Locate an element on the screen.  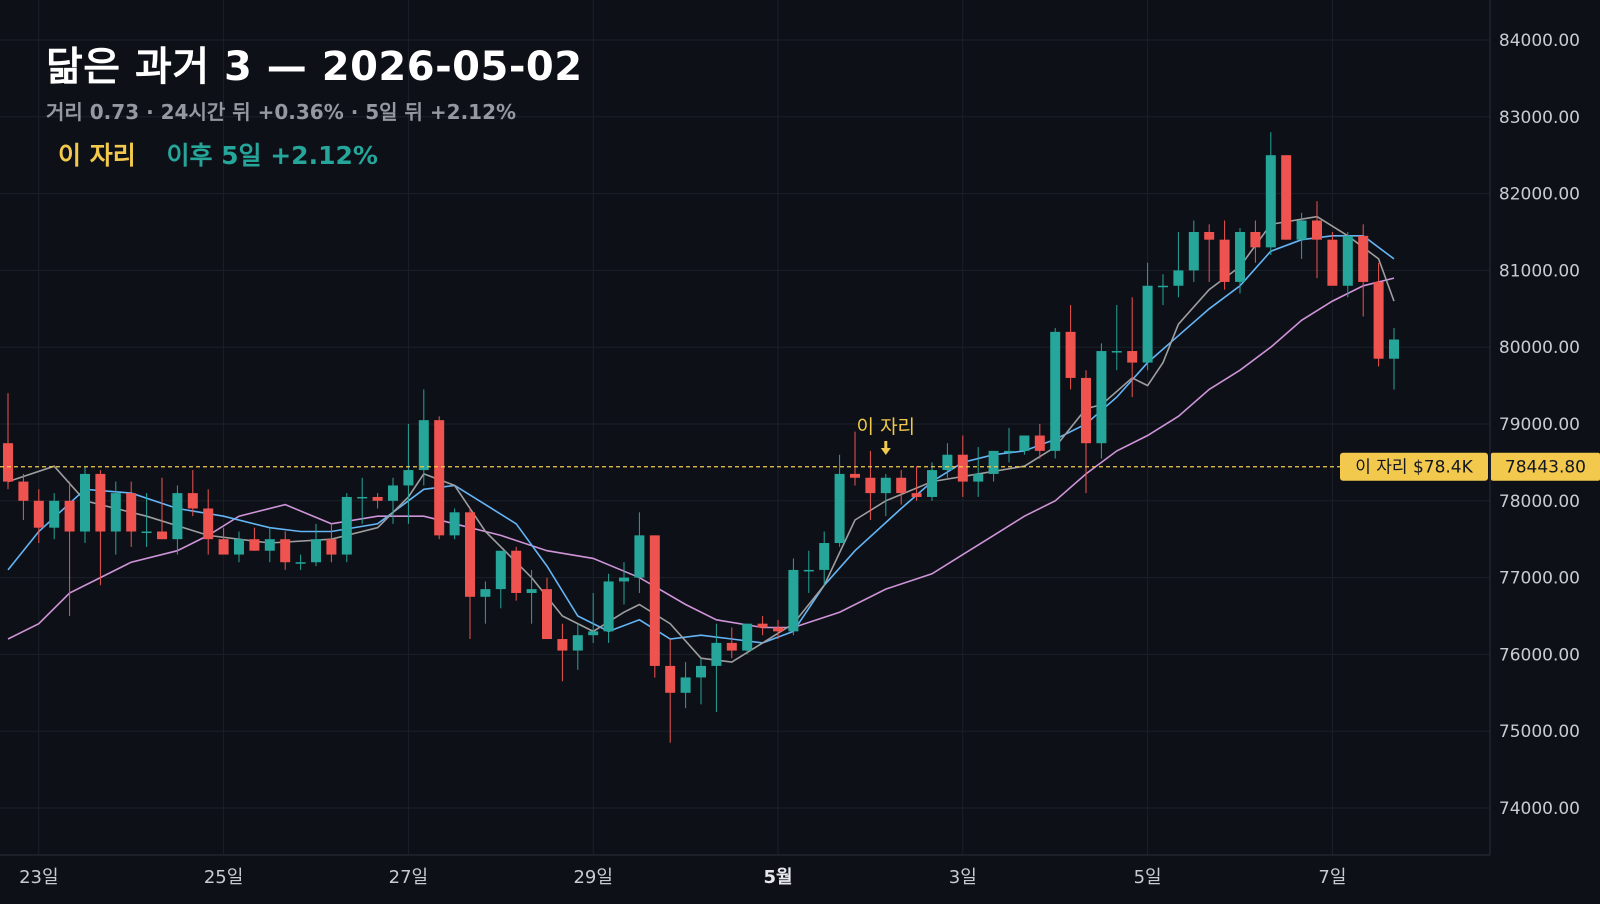
chart-legend: 이 자리 이후 5일 +2.12% is located at coordinates (218, 154).